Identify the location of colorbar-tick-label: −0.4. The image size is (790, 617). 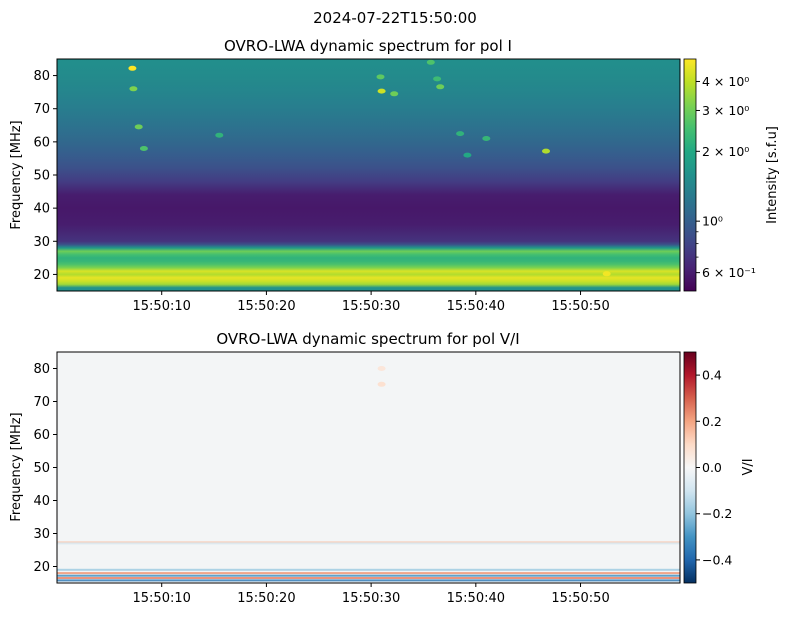
(717, 559).